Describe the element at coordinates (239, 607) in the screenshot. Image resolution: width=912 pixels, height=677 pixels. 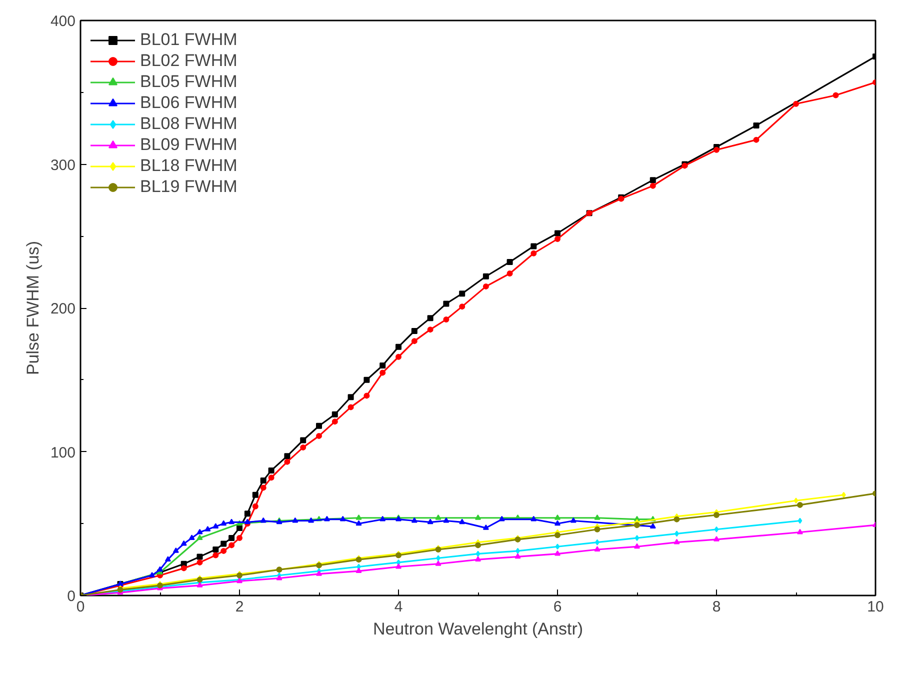
I see `x-tick-label: 2` at that location.